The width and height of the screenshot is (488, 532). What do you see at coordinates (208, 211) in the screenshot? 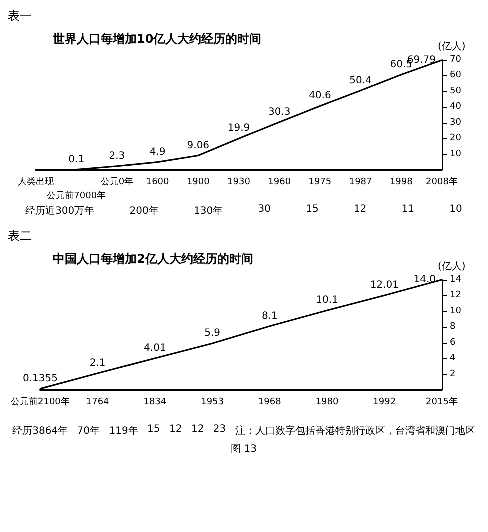
I see `text: 130年` at bounding box center [208, 211].